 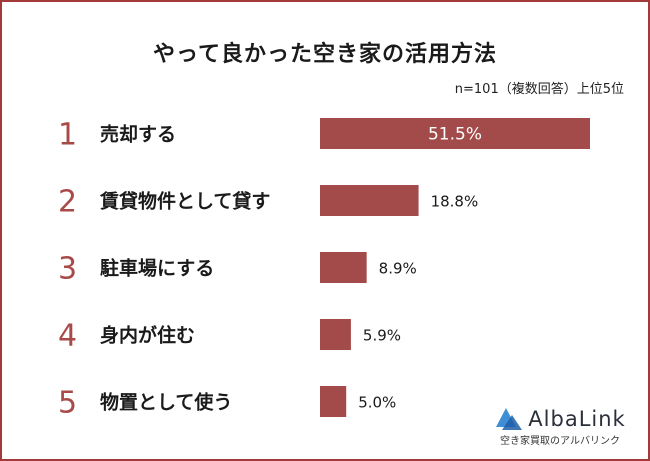 I want to click on data-label: 5.9%, so click(x=382, y=336).